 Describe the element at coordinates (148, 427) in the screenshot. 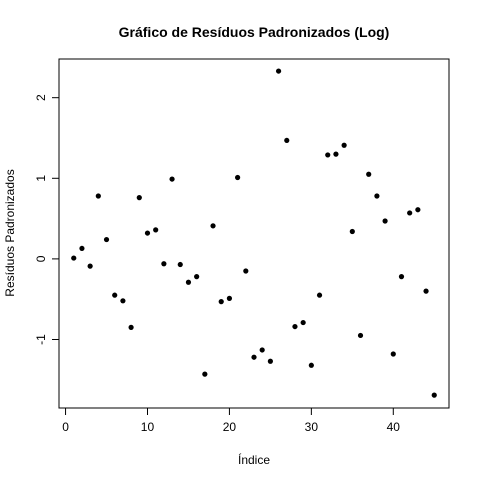

I see `x-tick-label: 10` at that location.